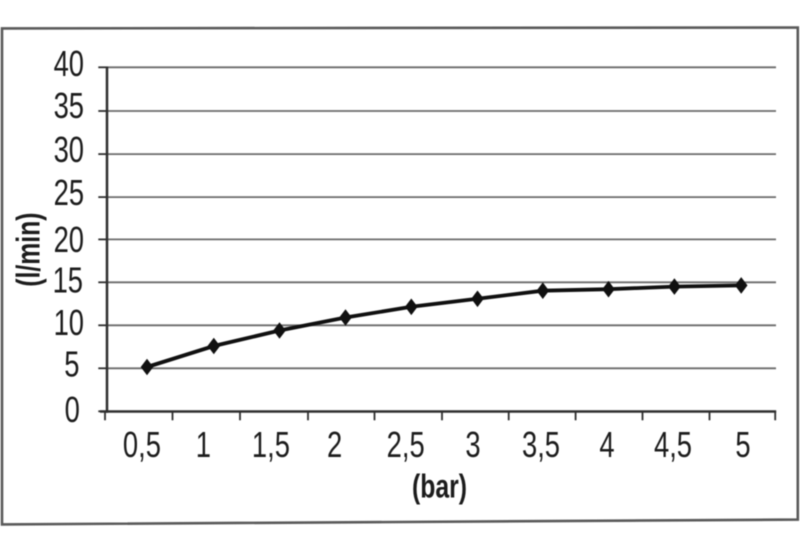  What do you see at coordinates (69, 240) in the screenshot?
I see `svg-text: 20` at bounding box center [69, 240].